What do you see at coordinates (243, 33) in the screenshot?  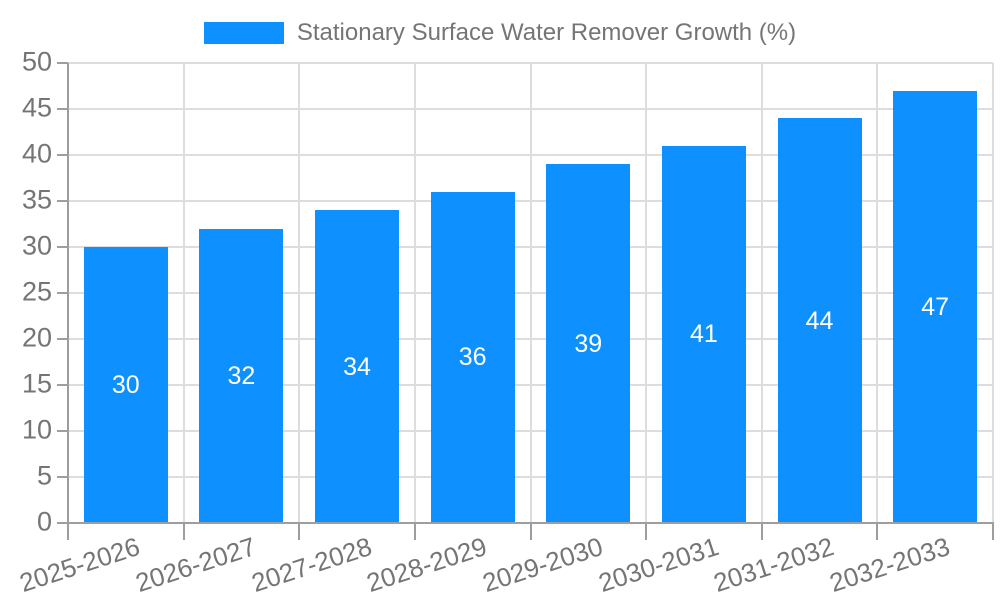 I see `legend-swatch` at bounding box center [243, 33].